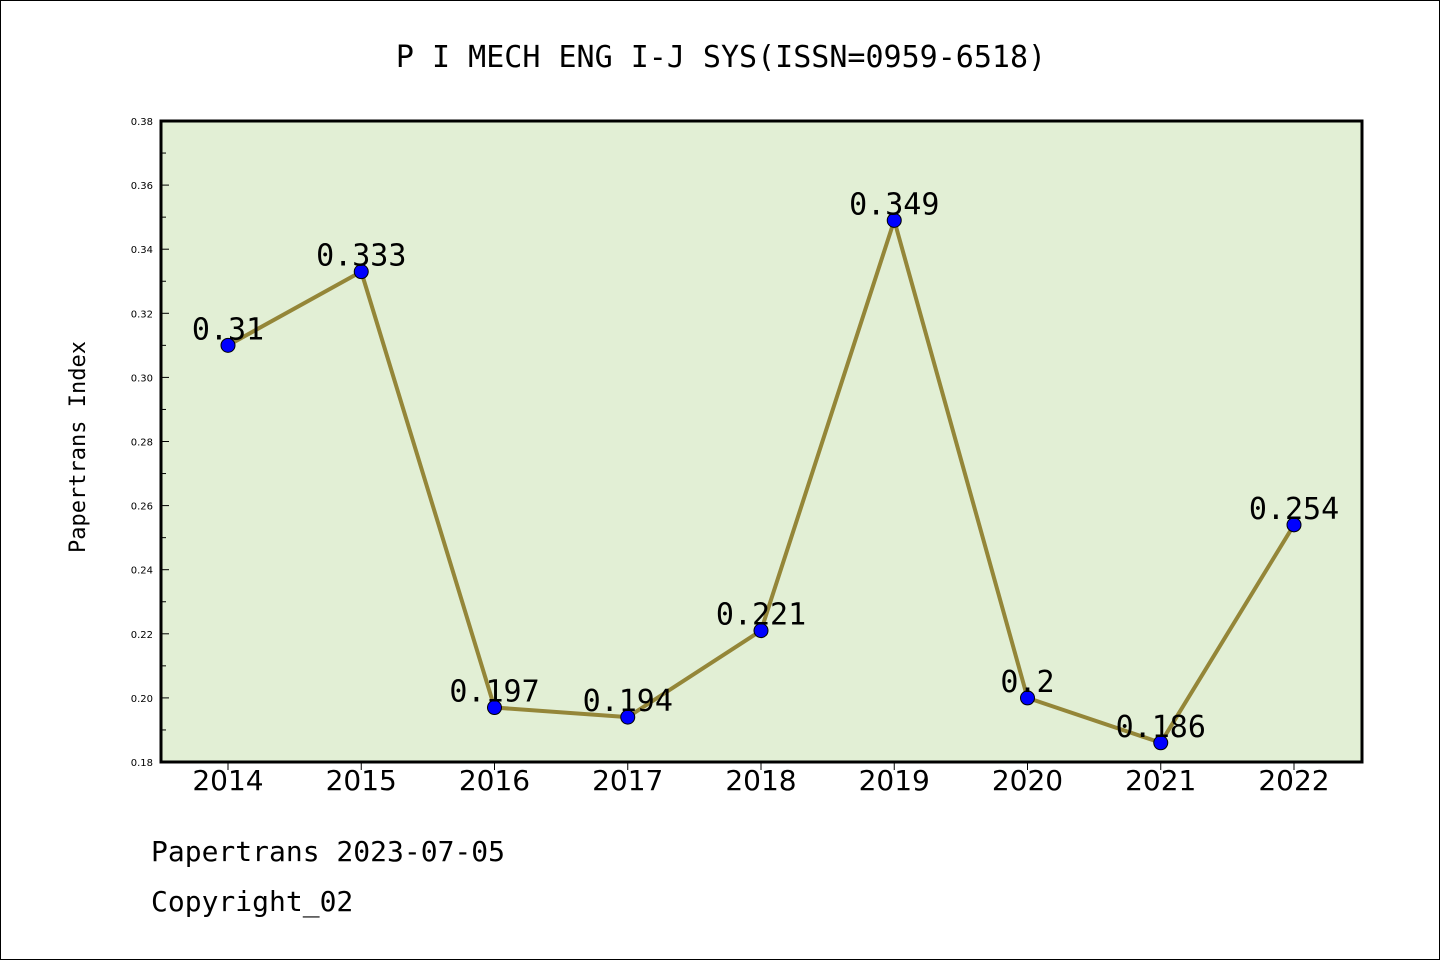  I want to click on x-tick-label: 2022, so click(1293, 780).